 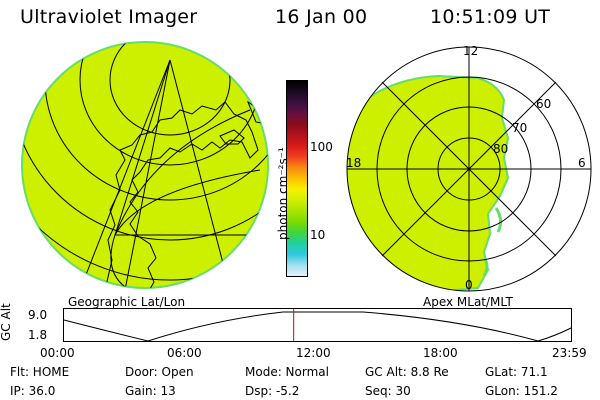 I want to click on altitude-ytick-top: 9.0, so click(x=38, y=315).